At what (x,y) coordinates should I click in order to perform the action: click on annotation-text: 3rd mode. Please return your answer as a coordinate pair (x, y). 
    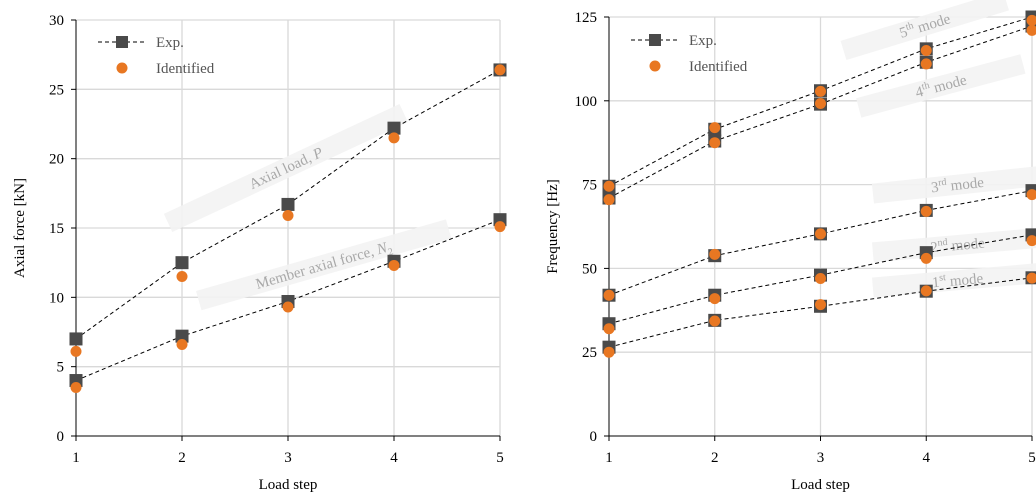
    Looking at the image, I should click on (957, 184).